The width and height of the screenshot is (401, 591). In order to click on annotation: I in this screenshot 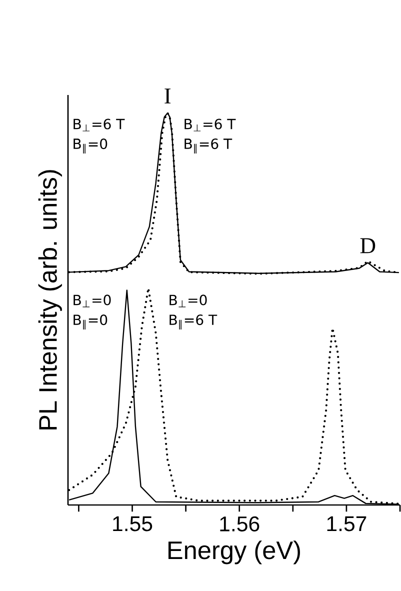, I will do `click(167, 96)`.